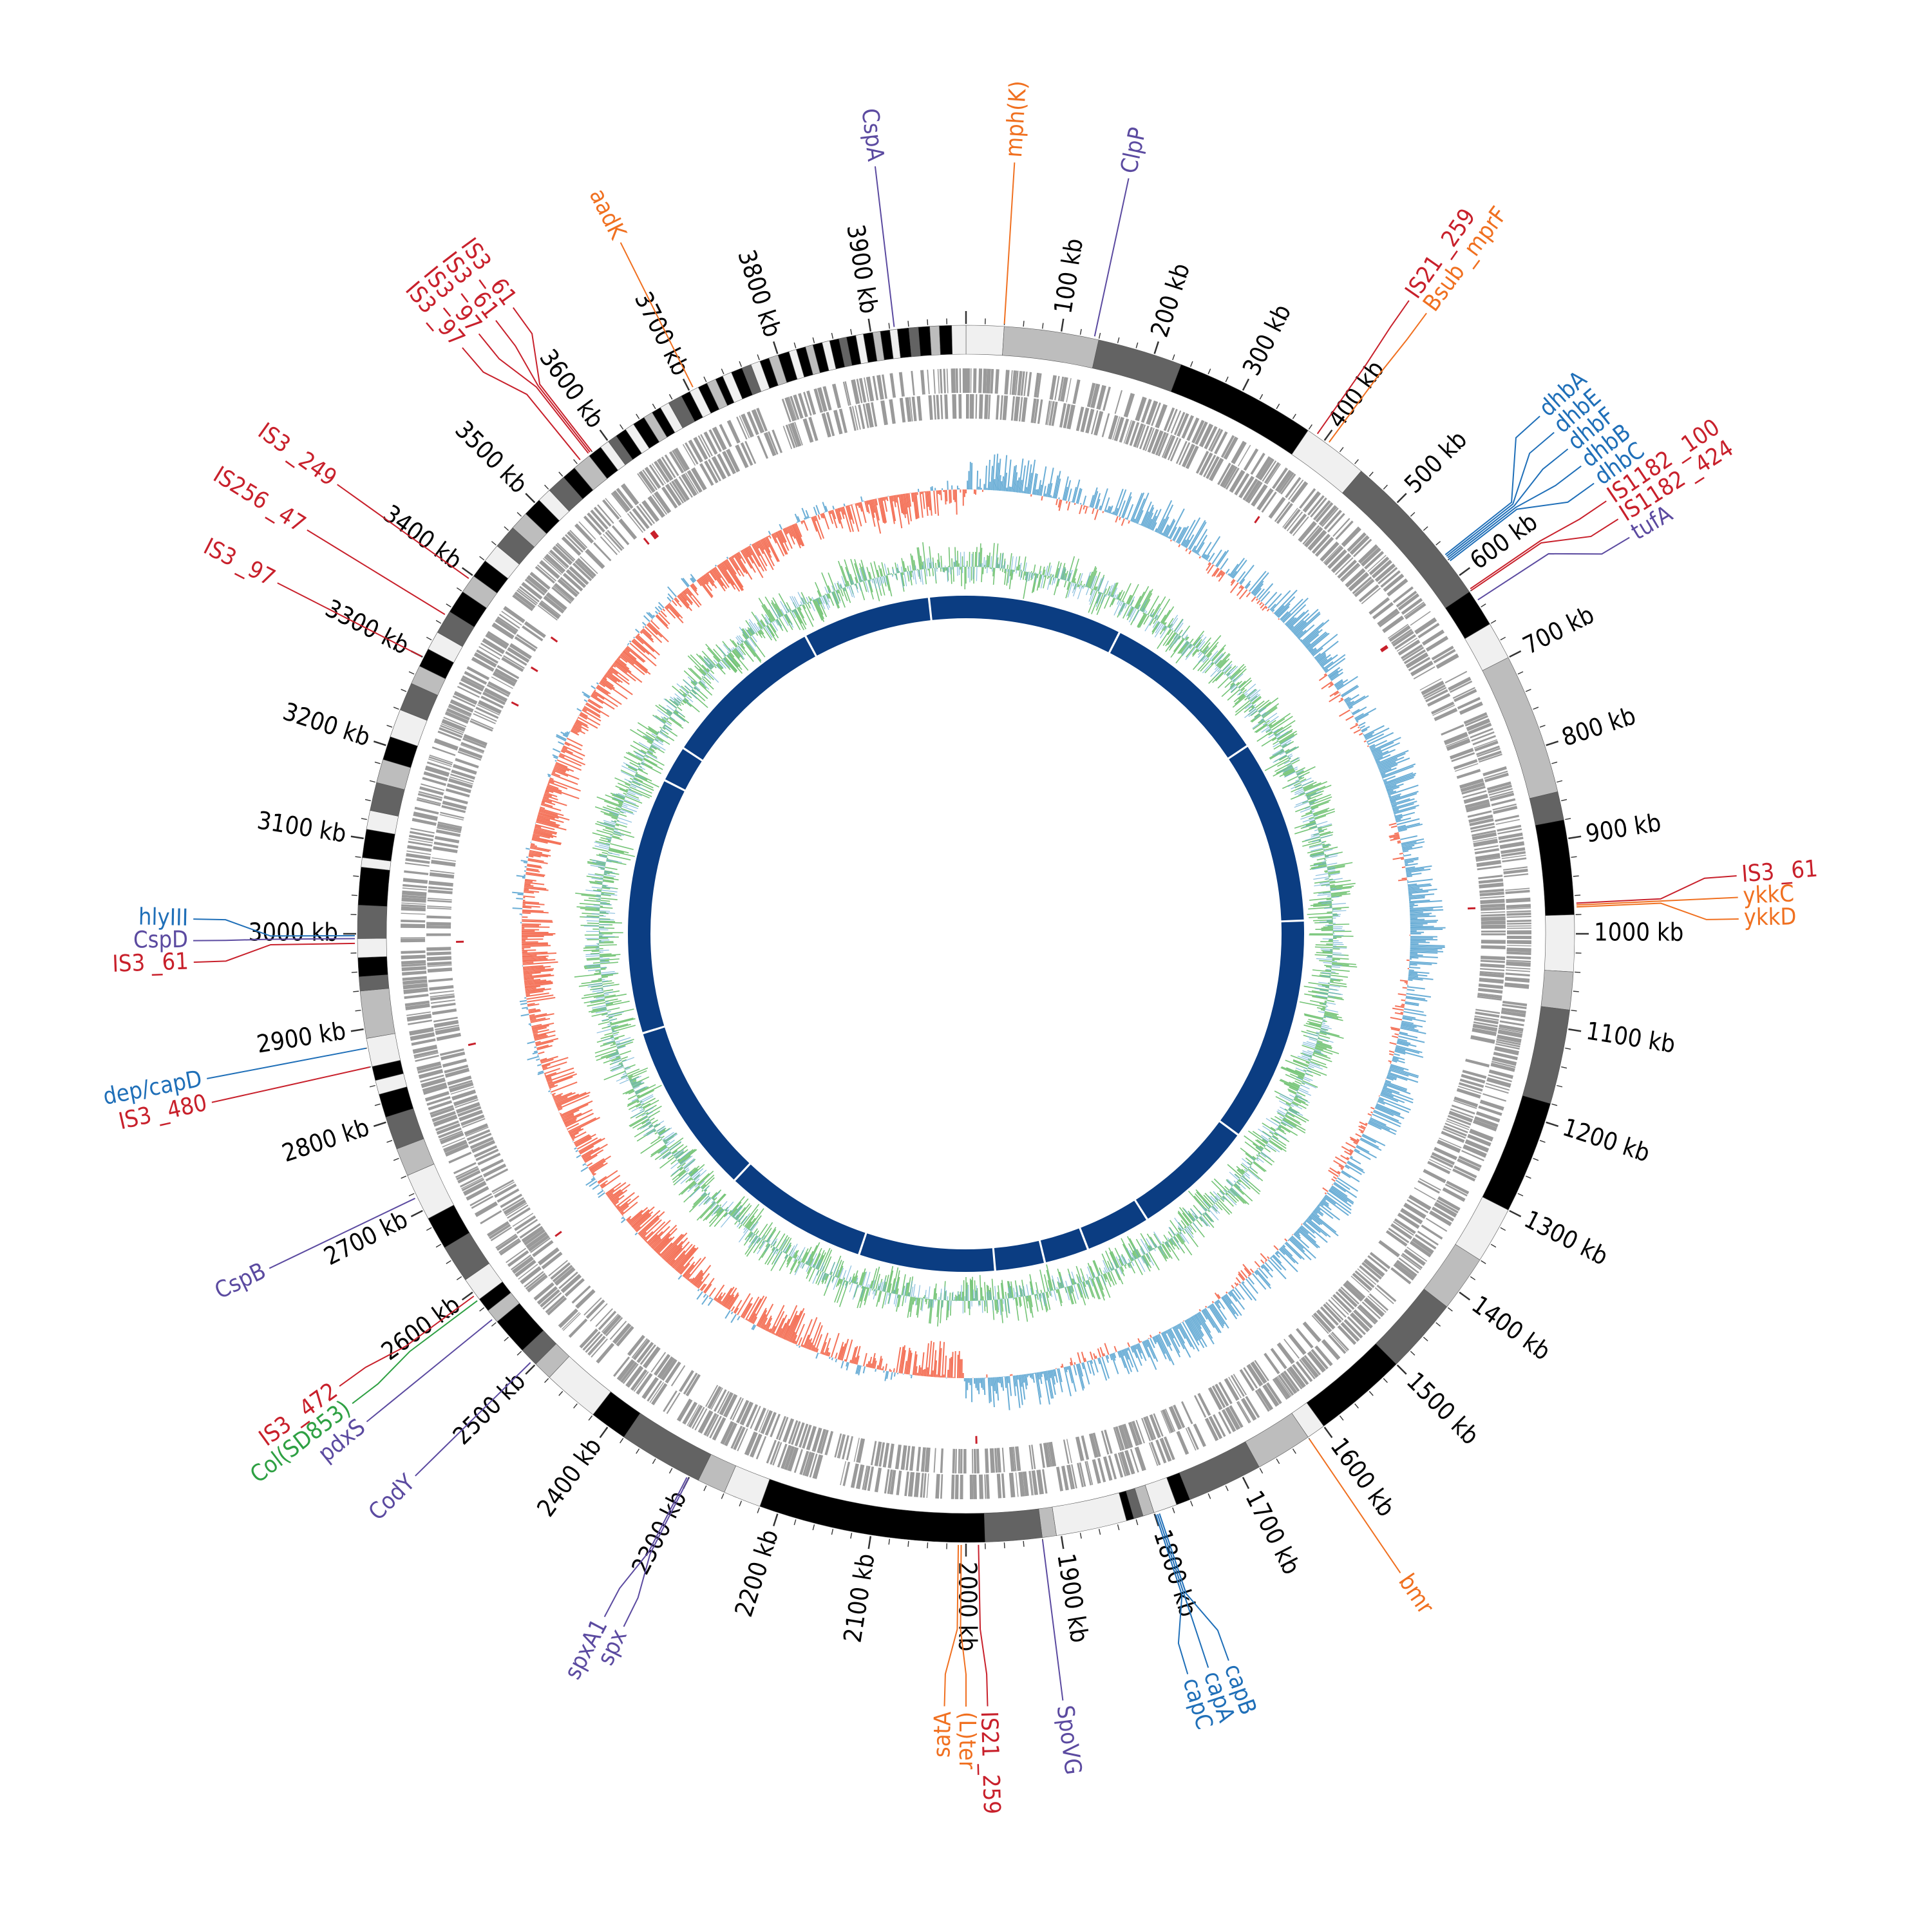 The image size is (1932, 1932). I want to click on tick-label: 200 kb, so click(1170, 300).